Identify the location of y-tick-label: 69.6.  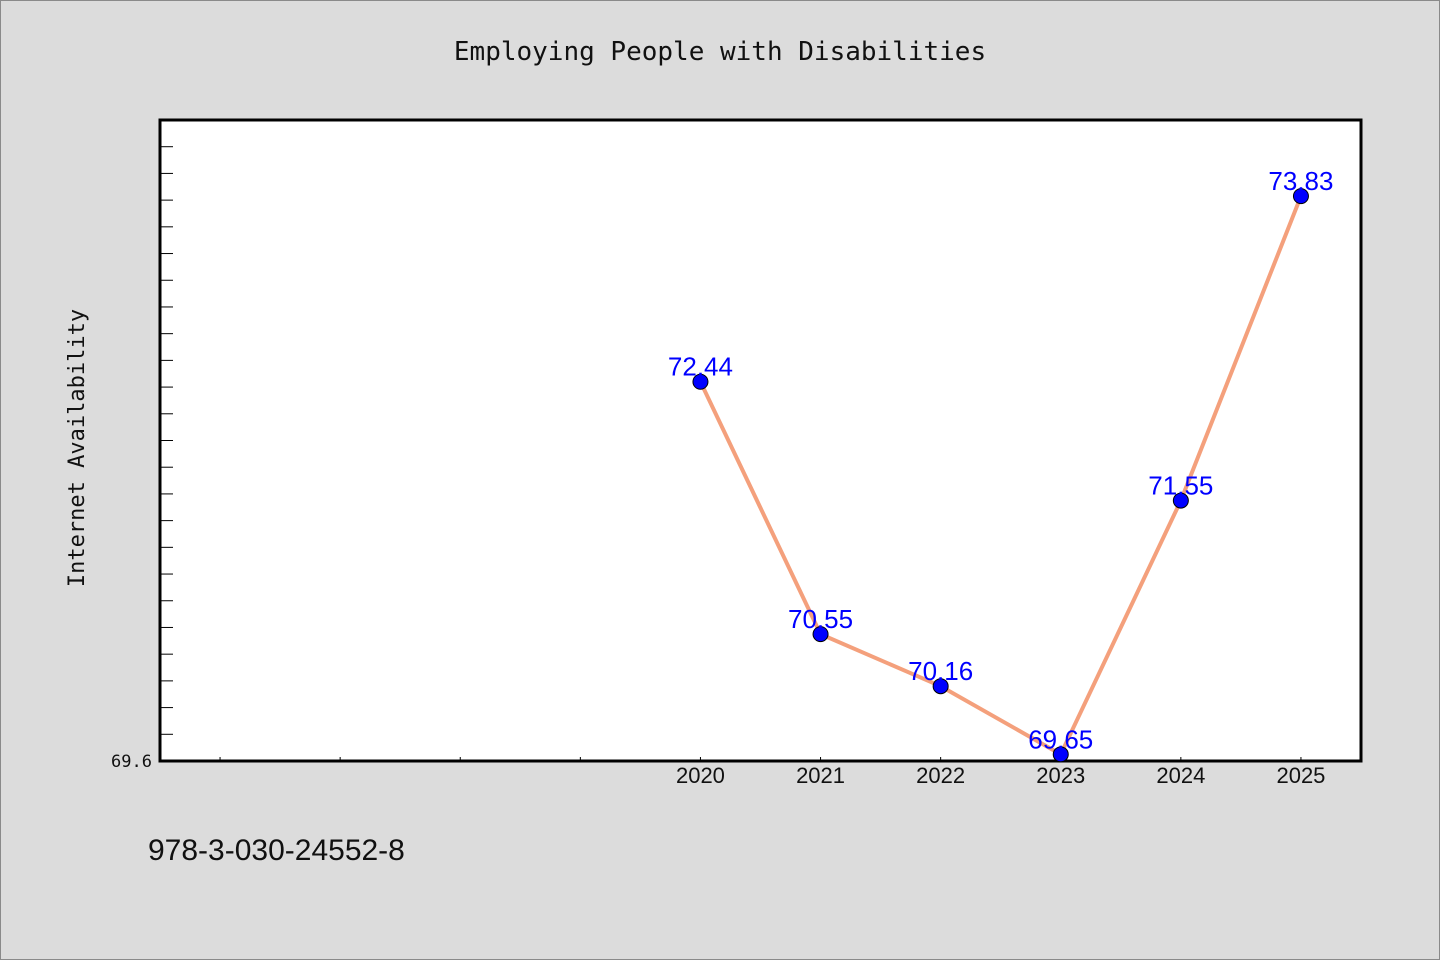
(131, 762).